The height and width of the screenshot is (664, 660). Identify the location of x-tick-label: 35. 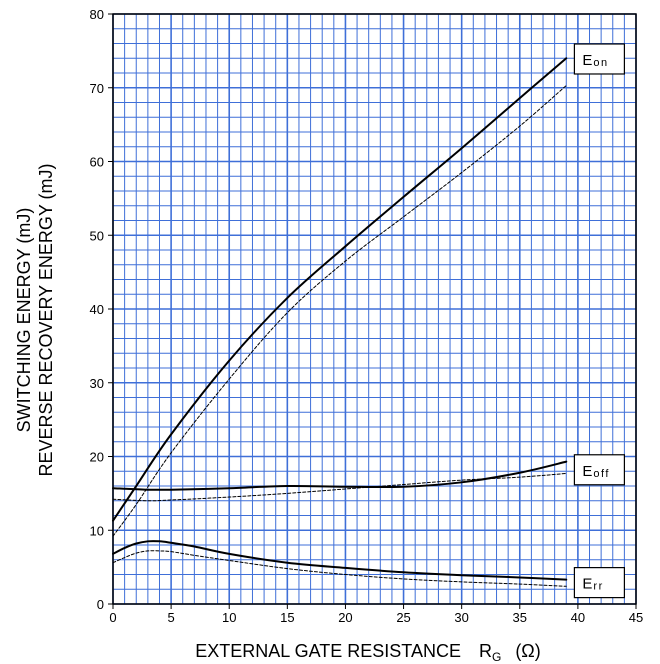
(520, 617).